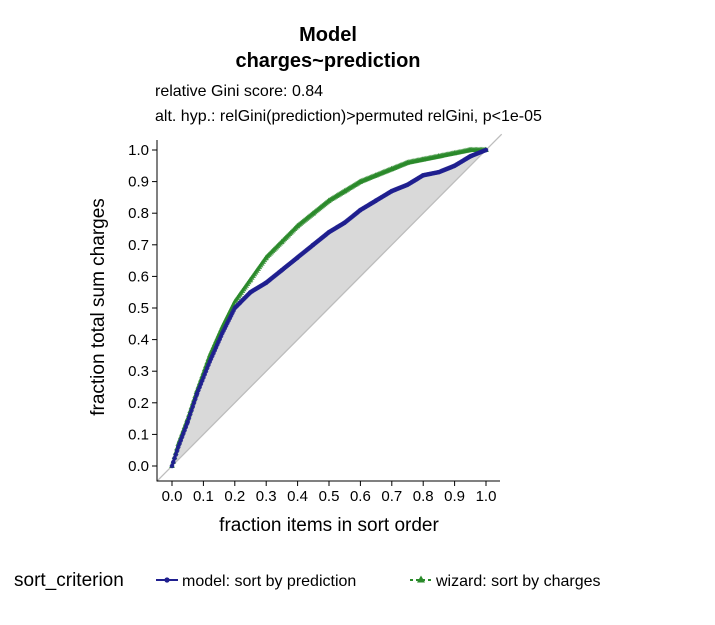 The image size is (715, 625). I want to click on chart-title-line2: charges~prediction, so click(327, 61).